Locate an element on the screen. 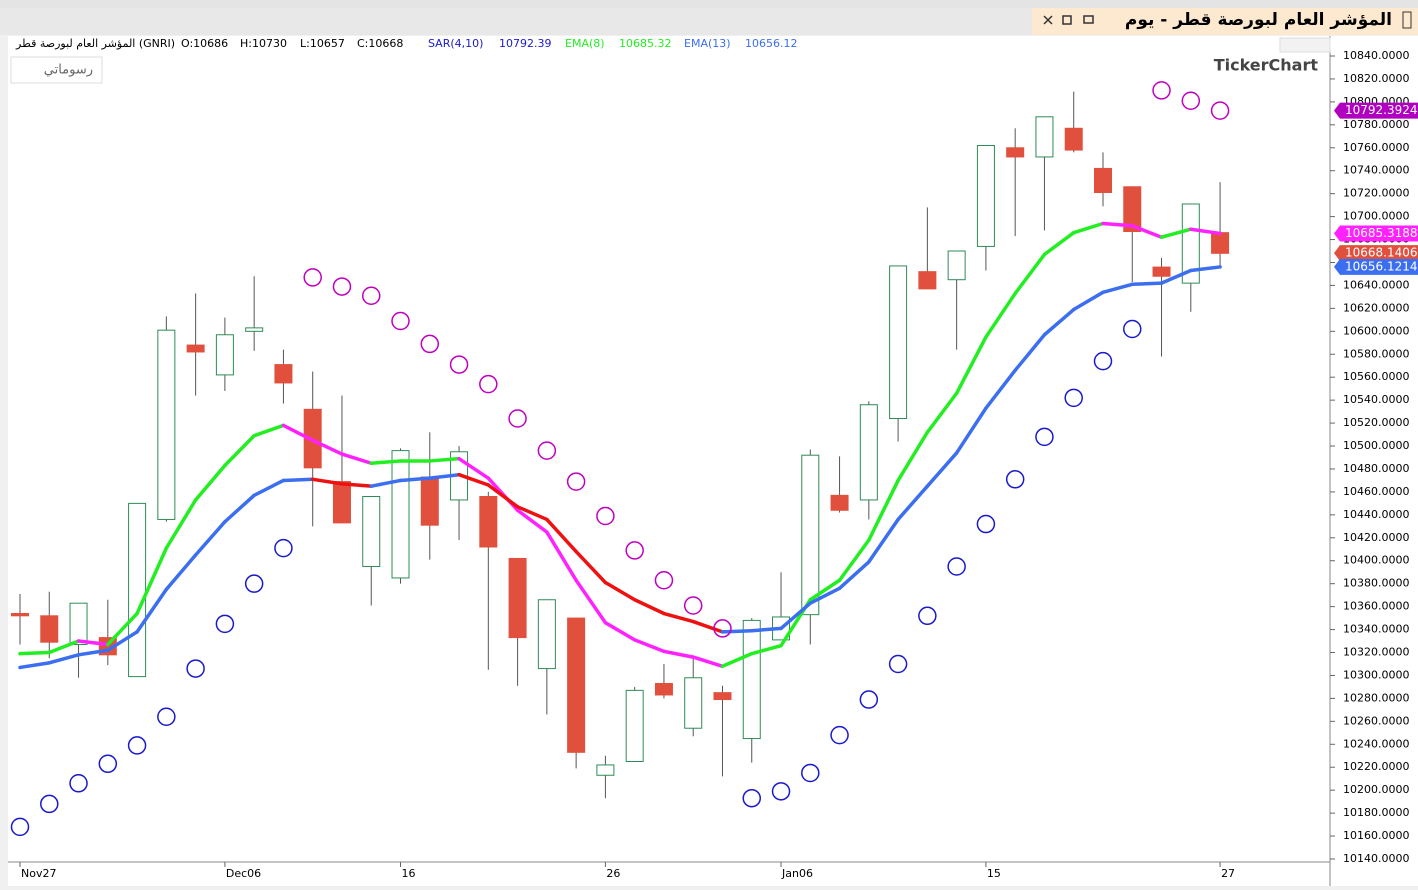  drawings-button-label: رسوماتي is located at coordinates (68, 70).